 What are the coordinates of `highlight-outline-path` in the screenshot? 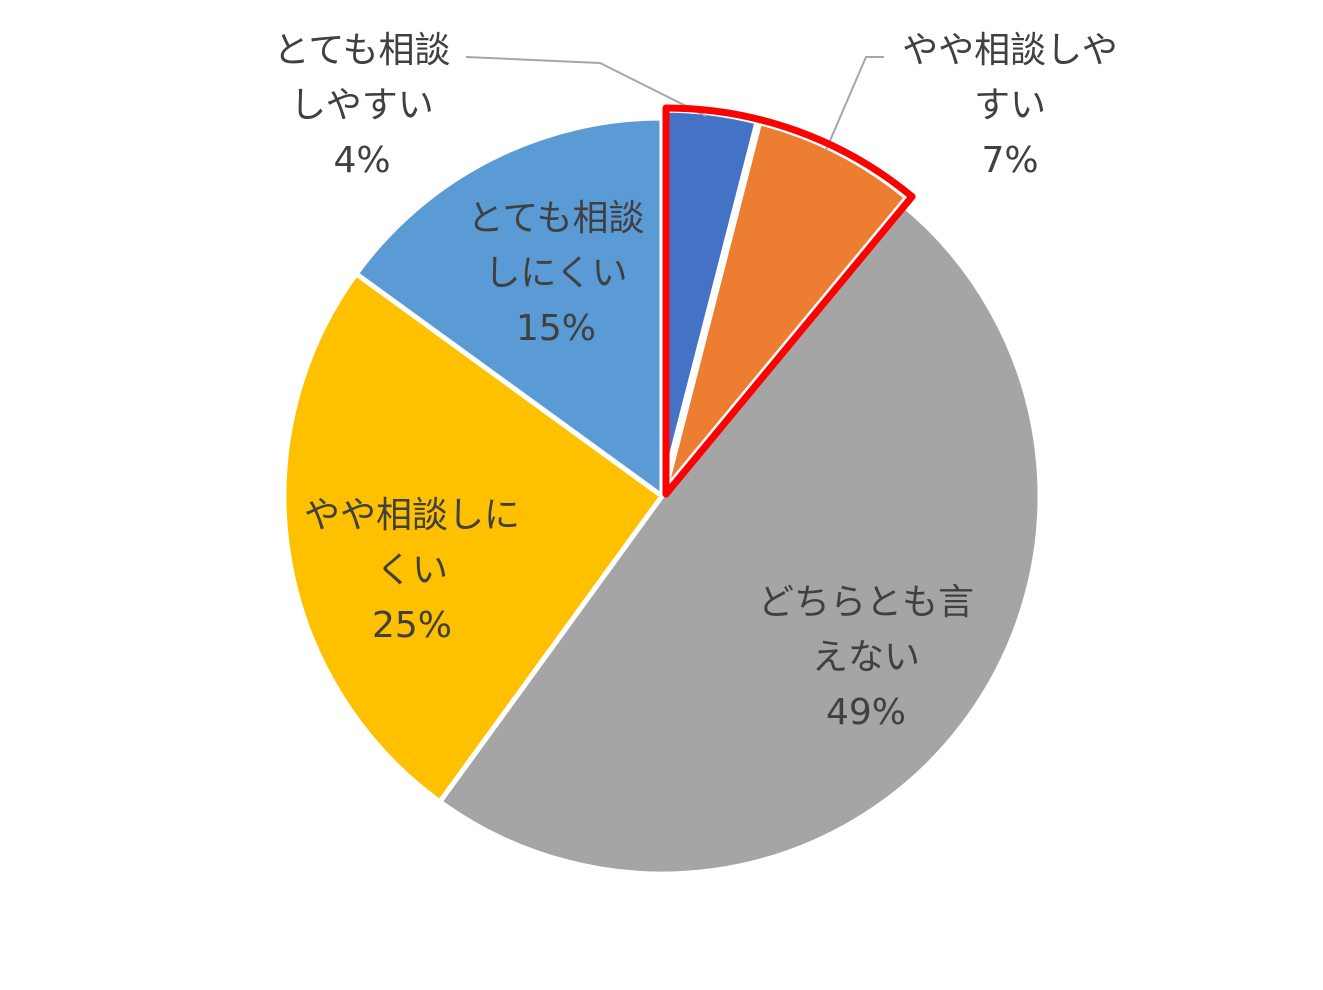 It's located at (789, 301).